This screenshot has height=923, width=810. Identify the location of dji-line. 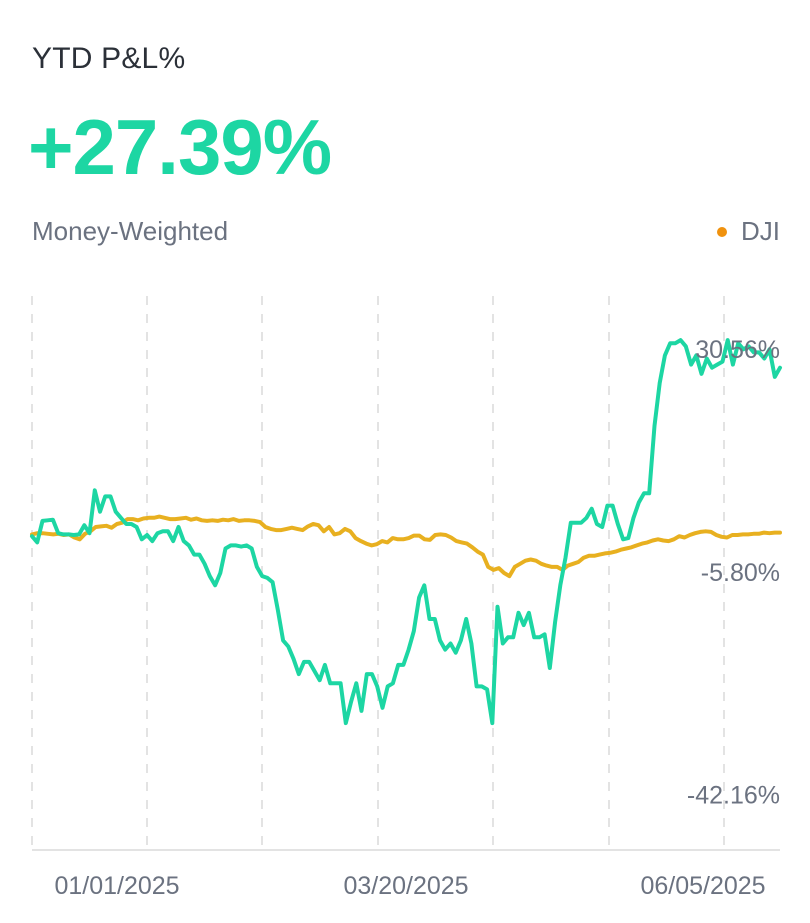
(406, 546).